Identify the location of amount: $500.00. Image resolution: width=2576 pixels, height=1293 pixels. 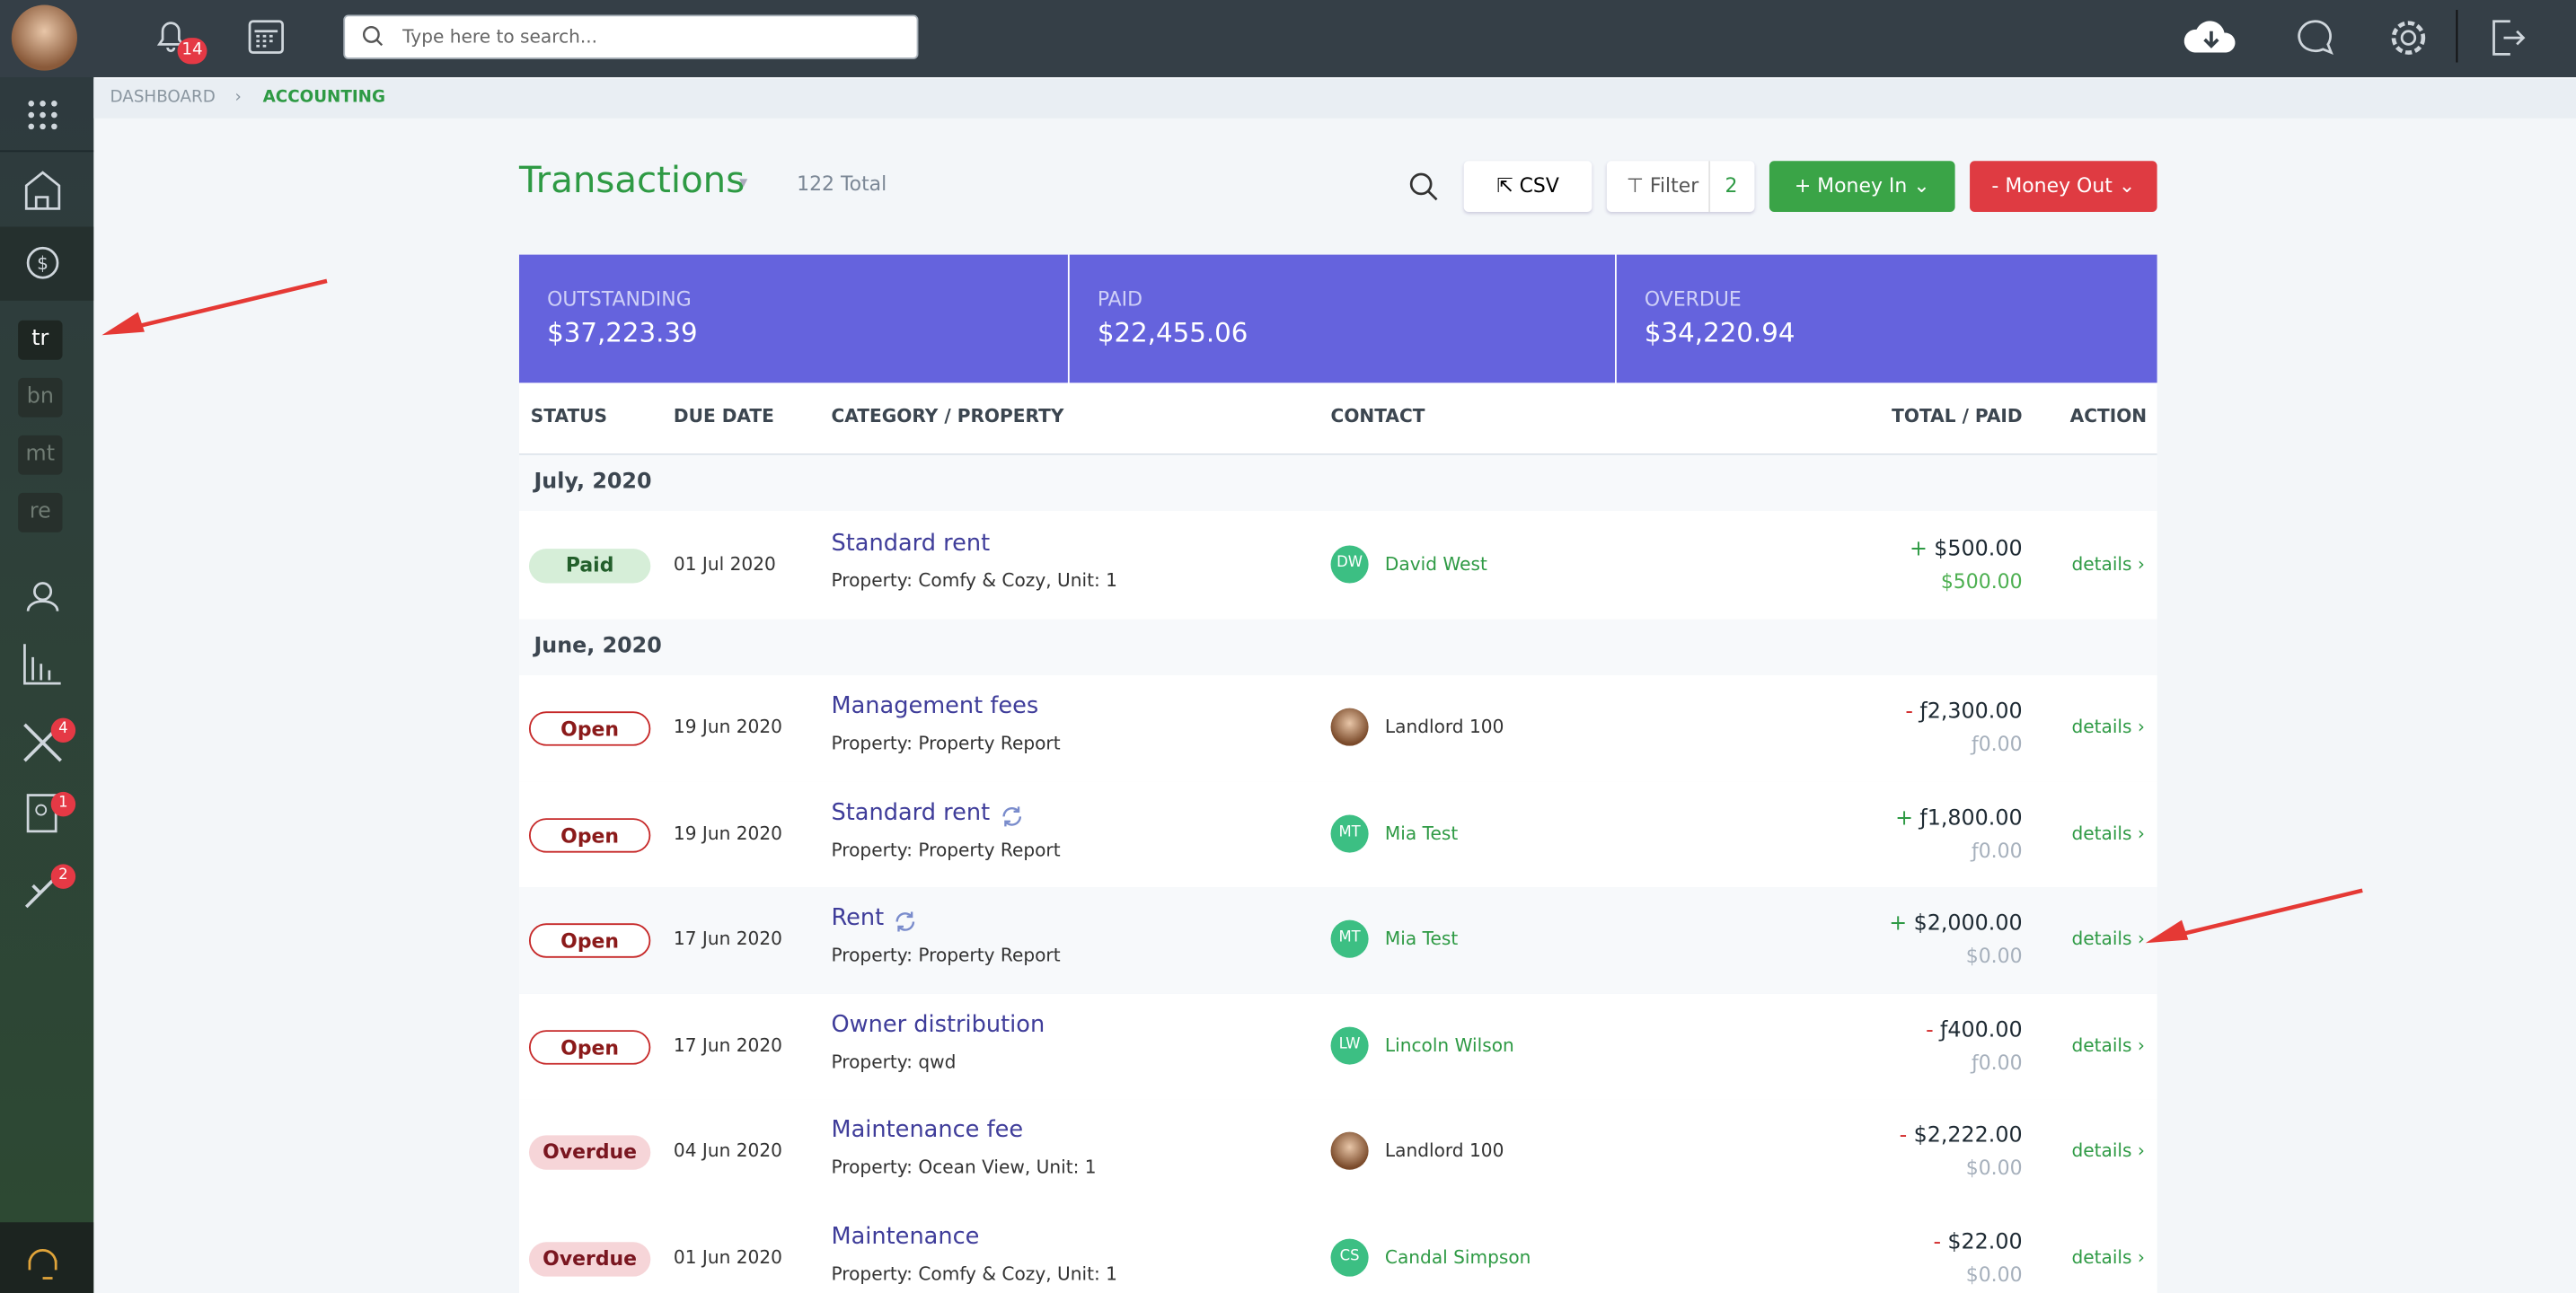
(1978, 549).